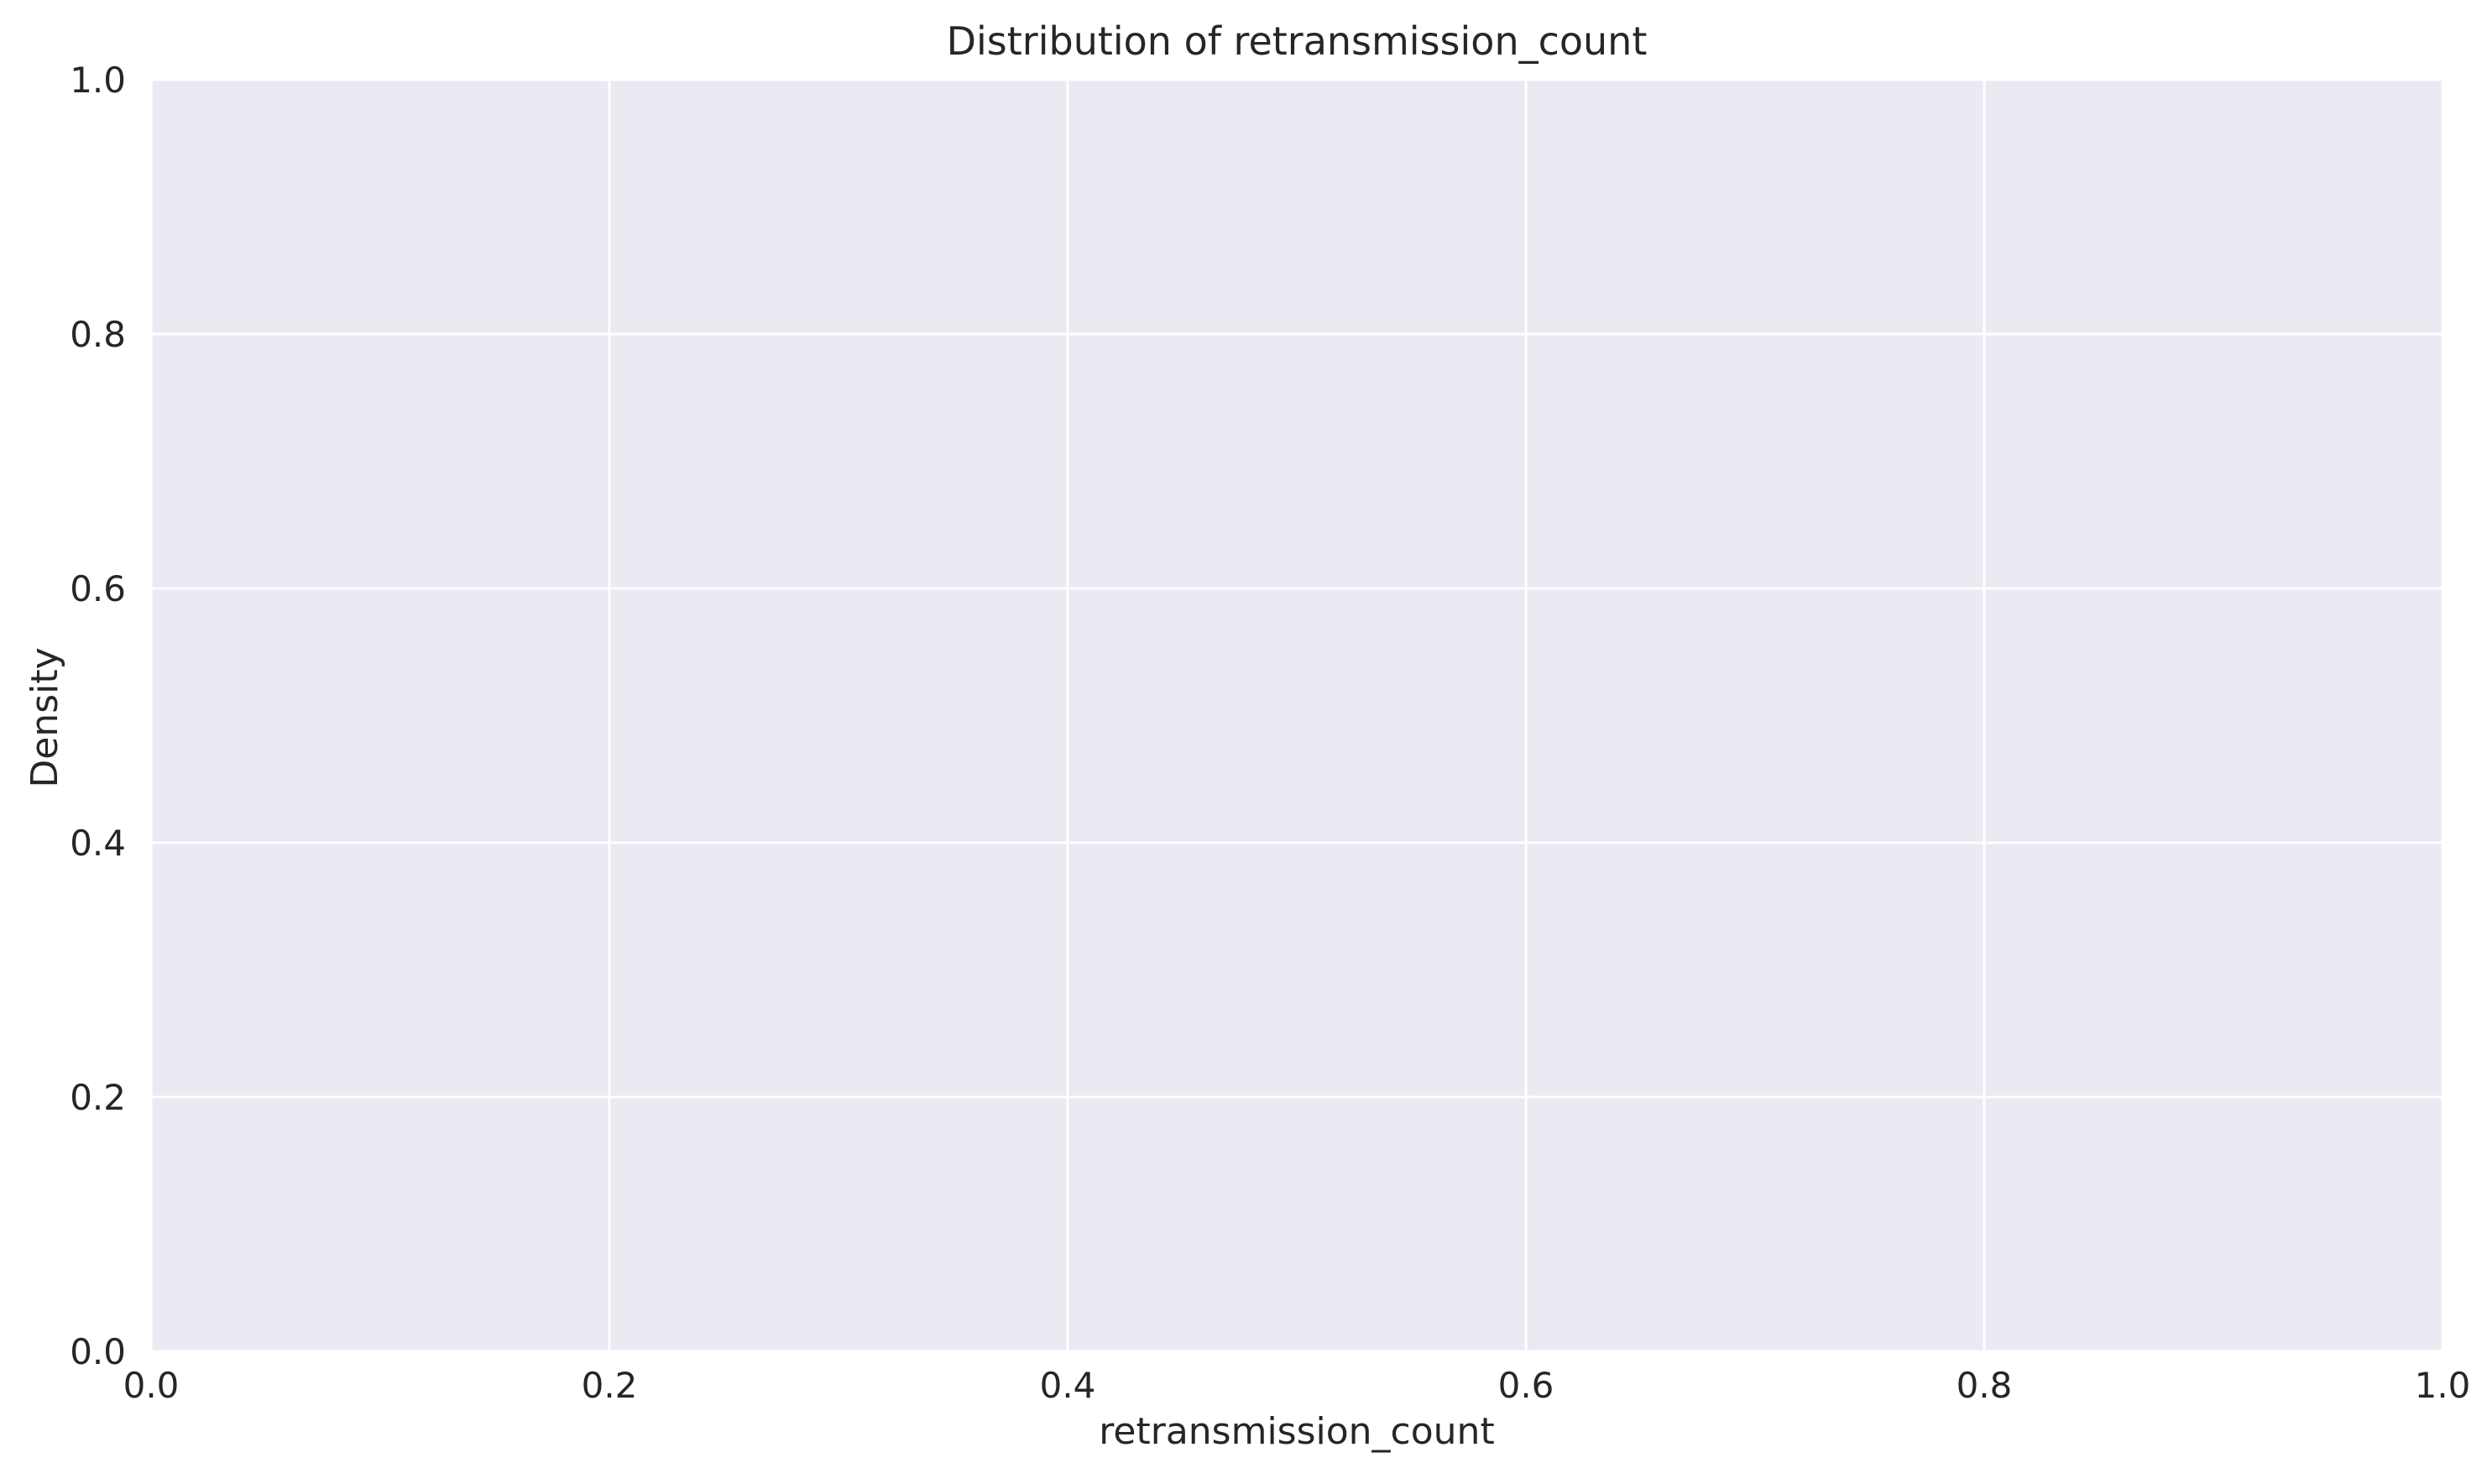 The image size is (2492, 1484). Describe the element at coordinates (45, 717) in the screenshot. I see `y-axis-label: Density` at that location.